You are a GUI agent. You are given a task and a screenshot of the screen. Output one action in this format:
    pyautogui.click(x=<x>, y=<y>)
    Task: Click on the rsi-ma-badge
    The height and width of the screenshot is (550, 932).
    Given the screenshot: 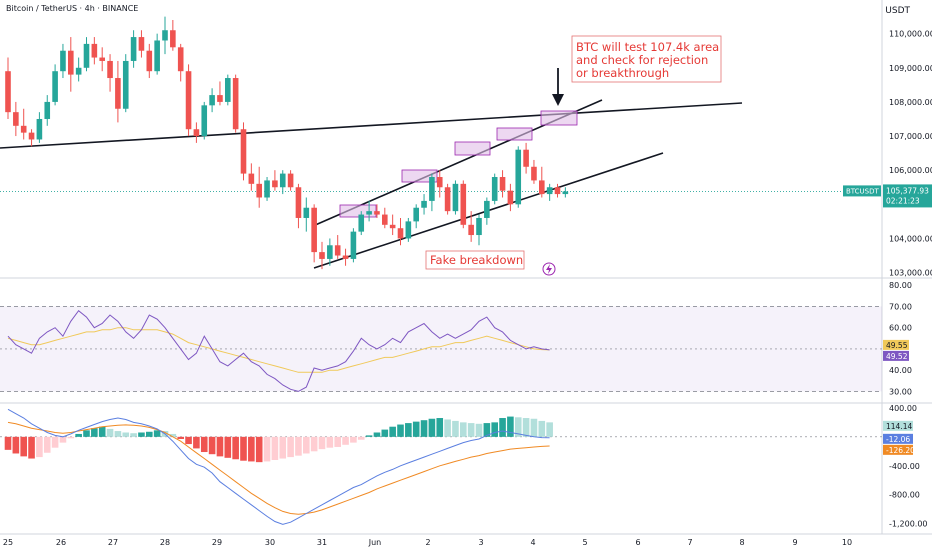 What is the action you would take?
    pyautogui.click(x=896, y=344)
    